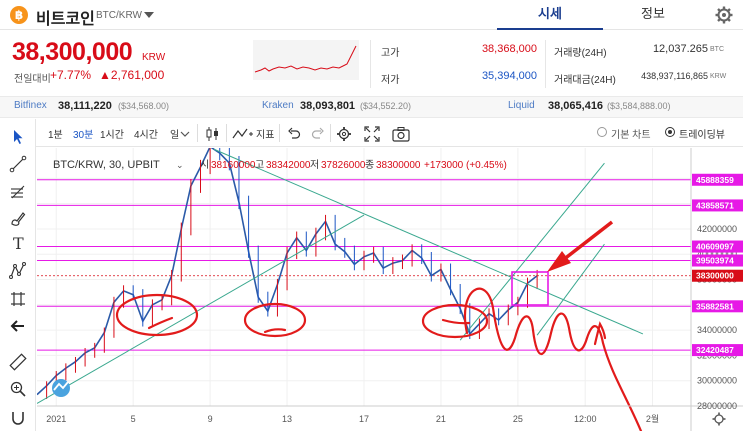  Describe the element at coordinates (390, 80) in the screenshot. I see `low-label: 저가` at that location.